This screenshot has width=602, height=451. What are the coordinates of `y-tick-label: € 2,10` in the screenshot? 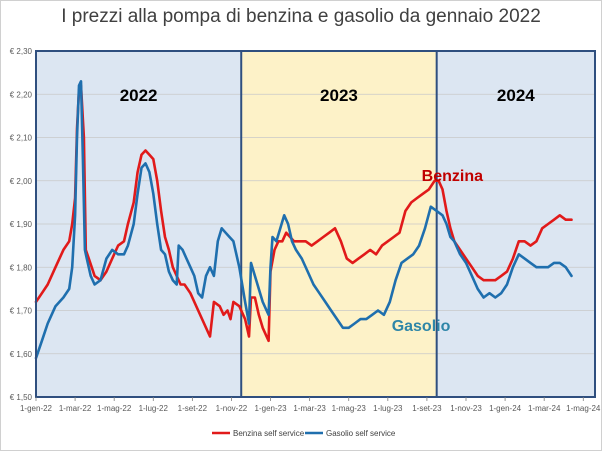 It's located at (21, 138).